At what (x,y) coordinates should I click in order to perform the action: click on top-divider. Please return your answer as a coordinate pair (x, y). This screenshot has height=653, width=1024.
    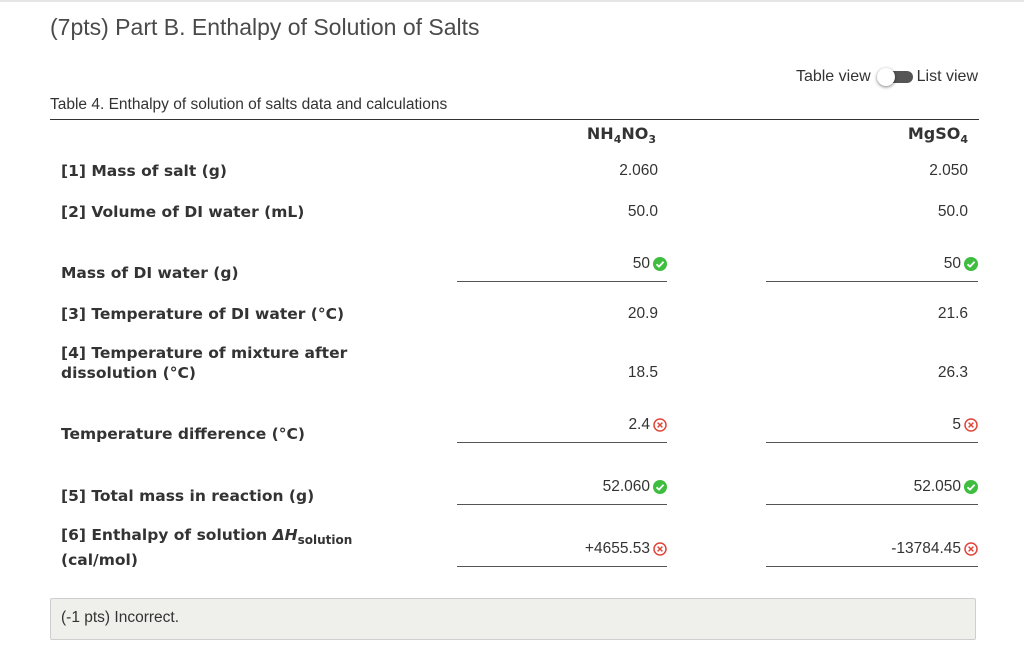
    Looking at the image, I should click on (512, 1).